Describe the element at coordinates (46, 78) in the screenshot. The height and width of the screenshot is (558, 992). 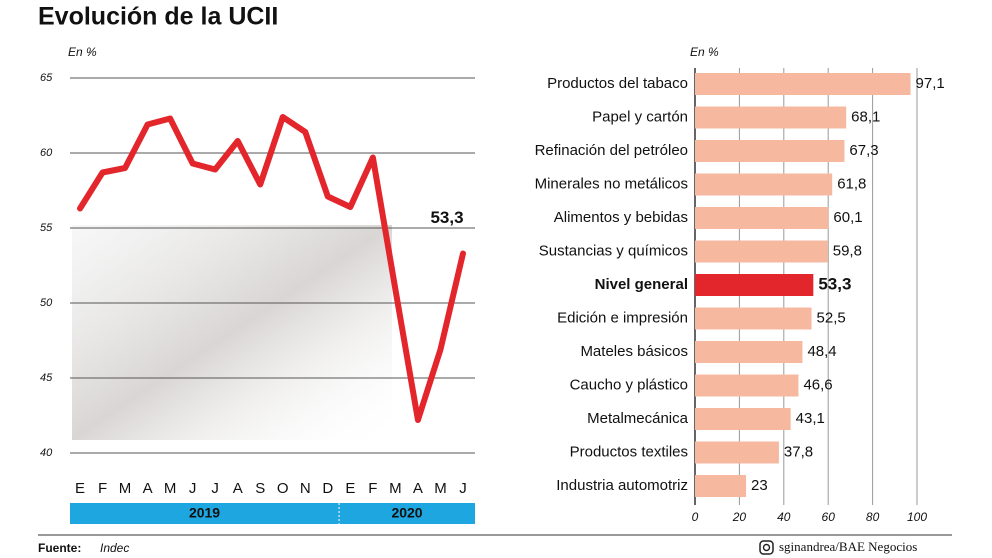
I see `y-tick-label: 65` at that location.